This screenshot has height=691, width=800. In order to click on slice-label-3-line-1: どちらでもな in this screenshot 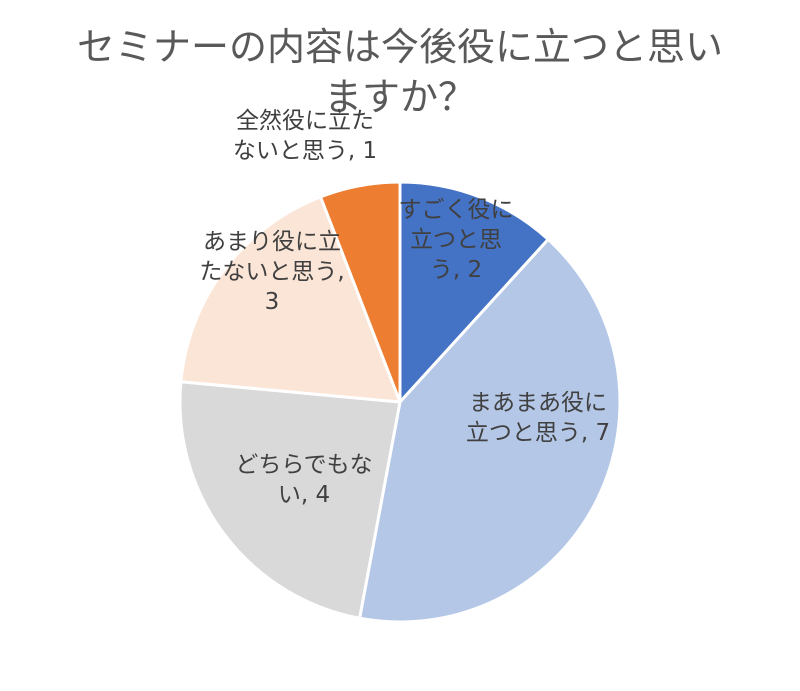, I will do `click(303, 465)`.